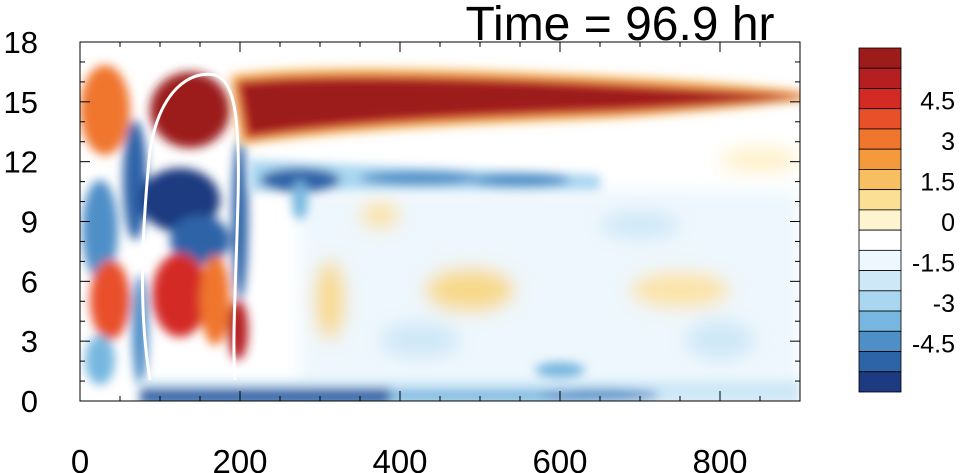 This screenshot has width=965, height=473. Describe the element at coordinates (948, 223) in the screenshot. I see `colorbar-tick-label: 0` at that location.